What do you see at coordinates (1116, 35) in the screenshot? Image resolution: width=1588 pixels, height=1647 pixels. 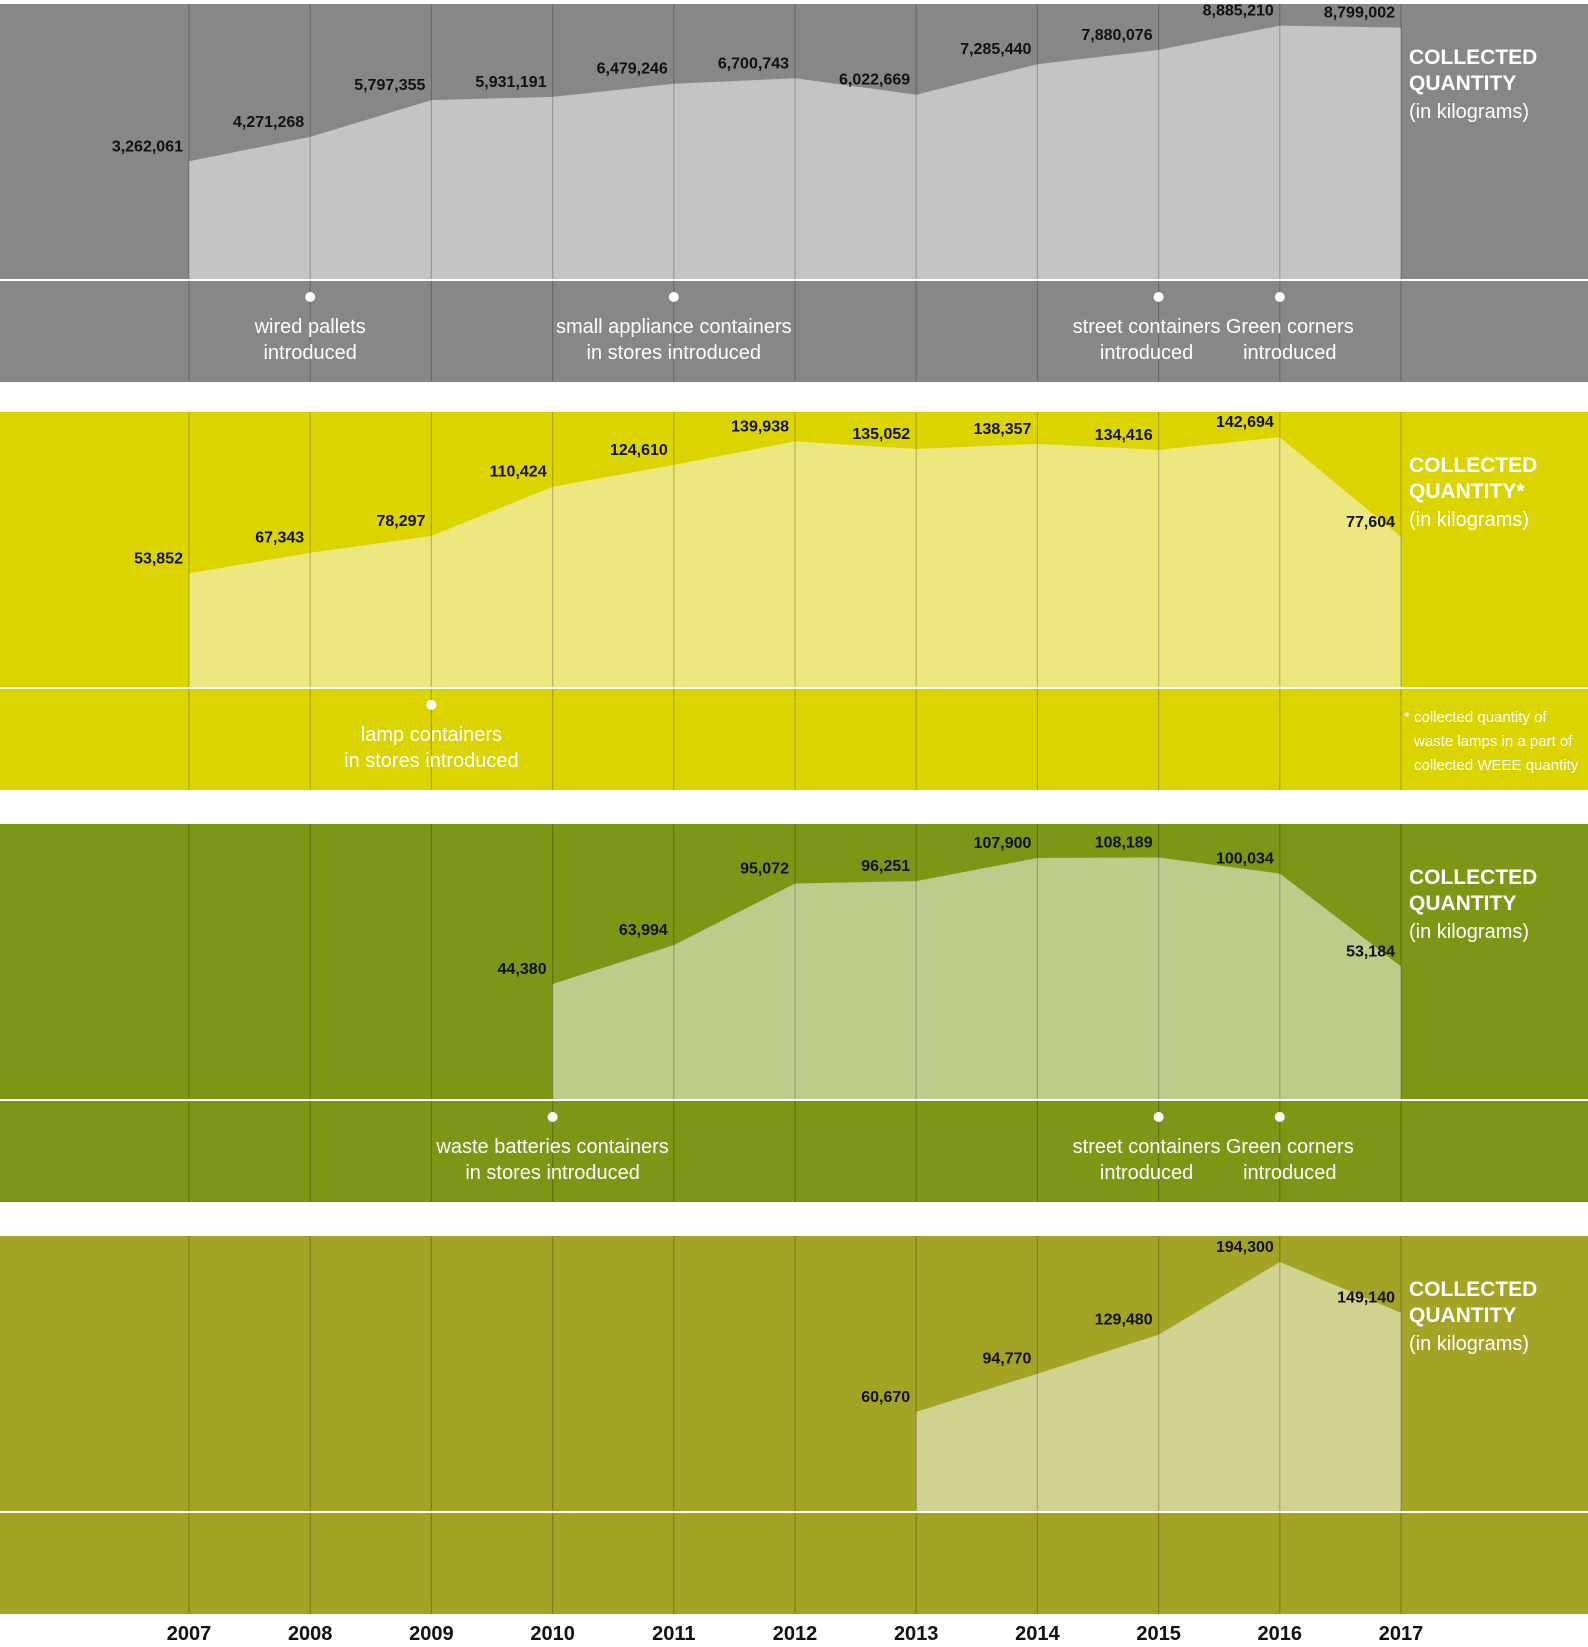 I see `data-label: 7,880,076` at bounding box center [1116, 35].